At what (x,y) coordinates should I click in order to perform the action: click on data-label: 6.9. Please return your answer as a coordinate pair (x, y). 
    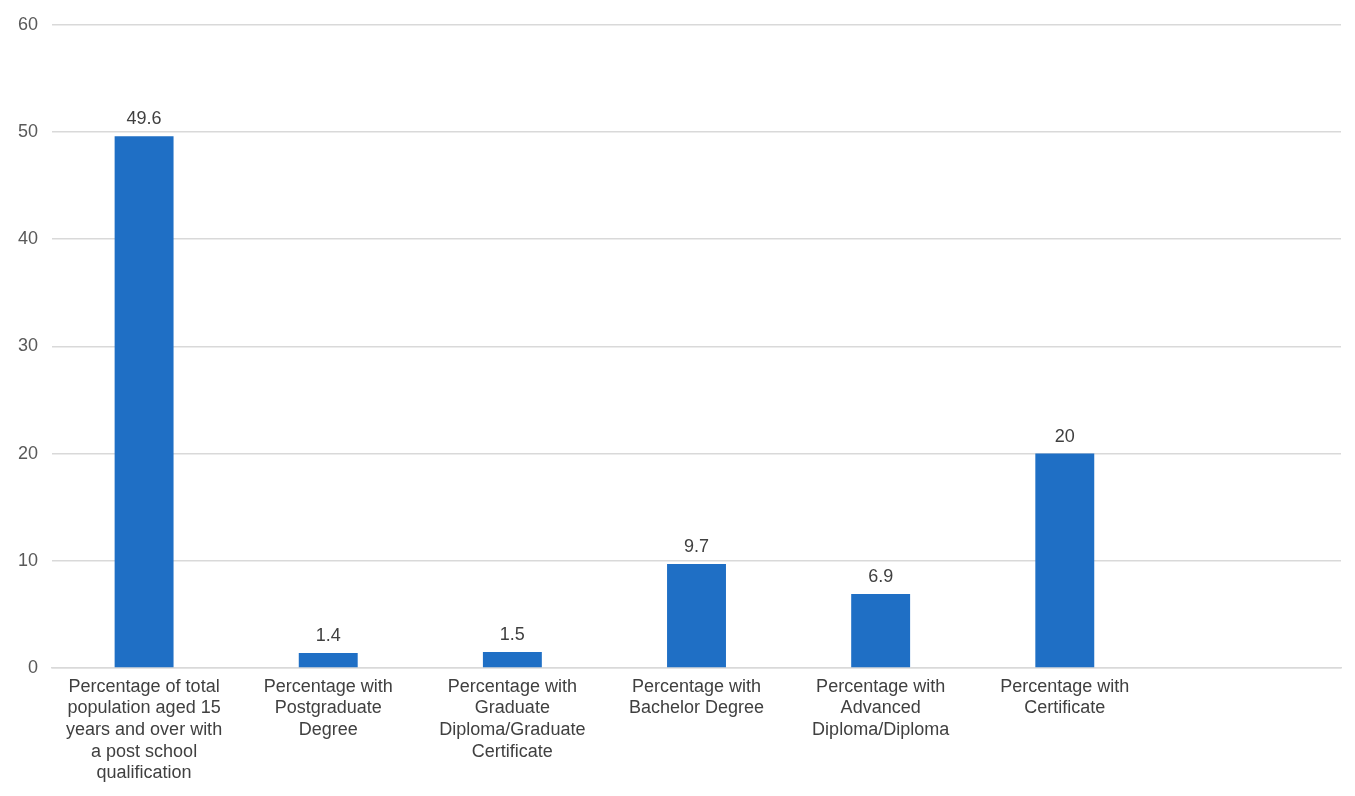
    Looking at the image, I should click on (881, 576).